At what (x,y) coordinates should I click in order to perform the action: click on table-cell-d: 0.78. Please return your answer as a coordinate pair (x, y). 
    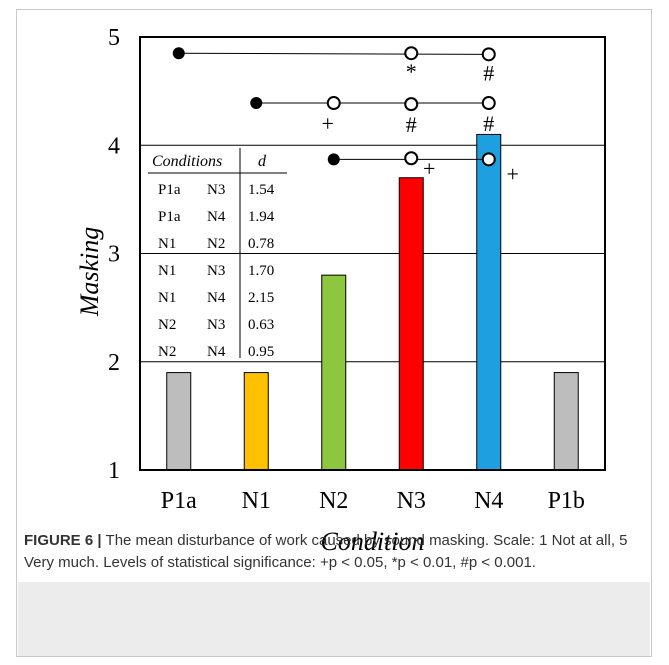
    Looking at the image, I should click on (261, 244).